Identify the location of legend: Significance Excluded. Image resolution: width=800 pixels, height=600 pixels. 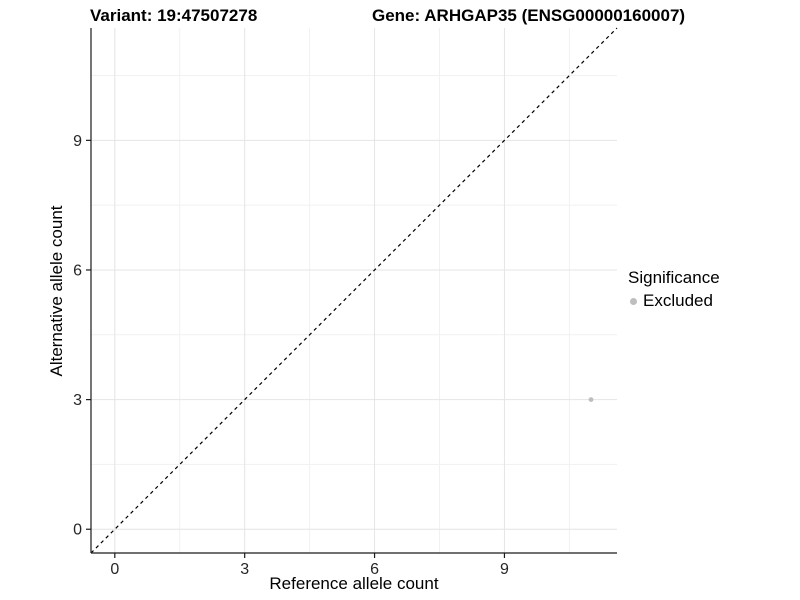
(674, 289).